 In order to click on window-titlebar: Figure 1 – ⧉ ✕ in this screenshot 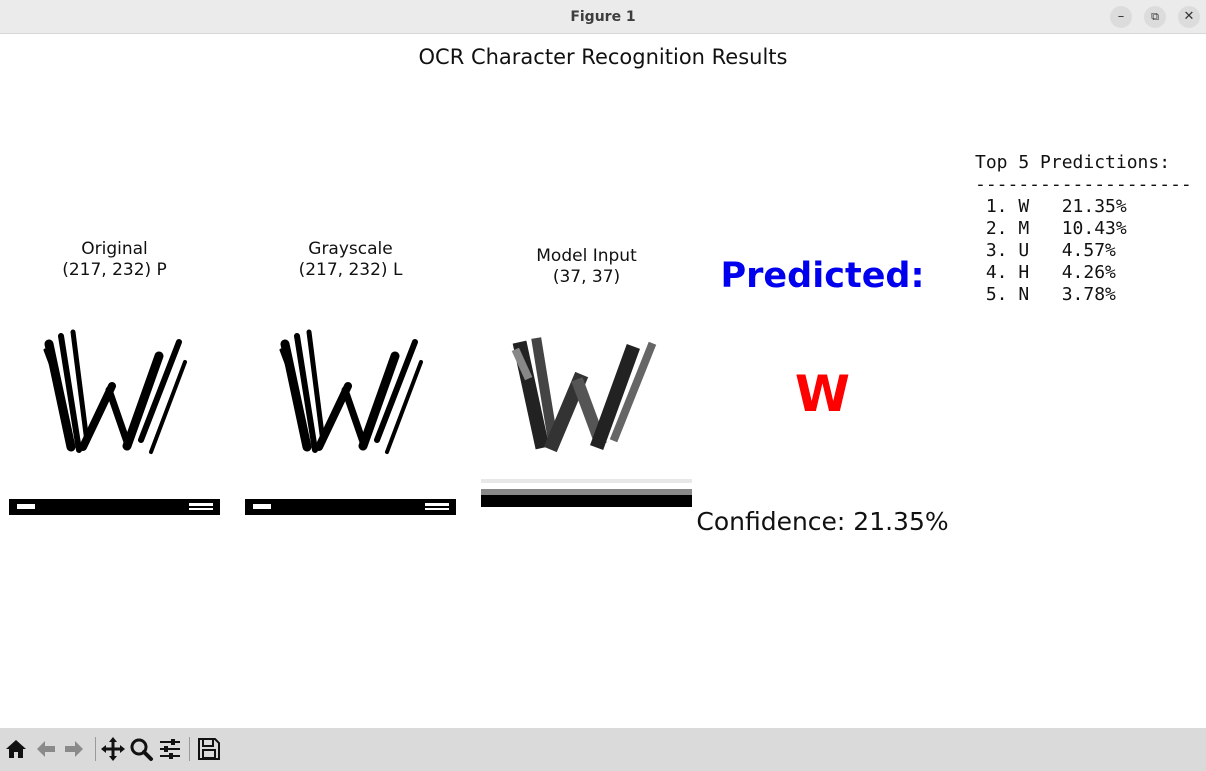, I will do `click(603, 17)`.